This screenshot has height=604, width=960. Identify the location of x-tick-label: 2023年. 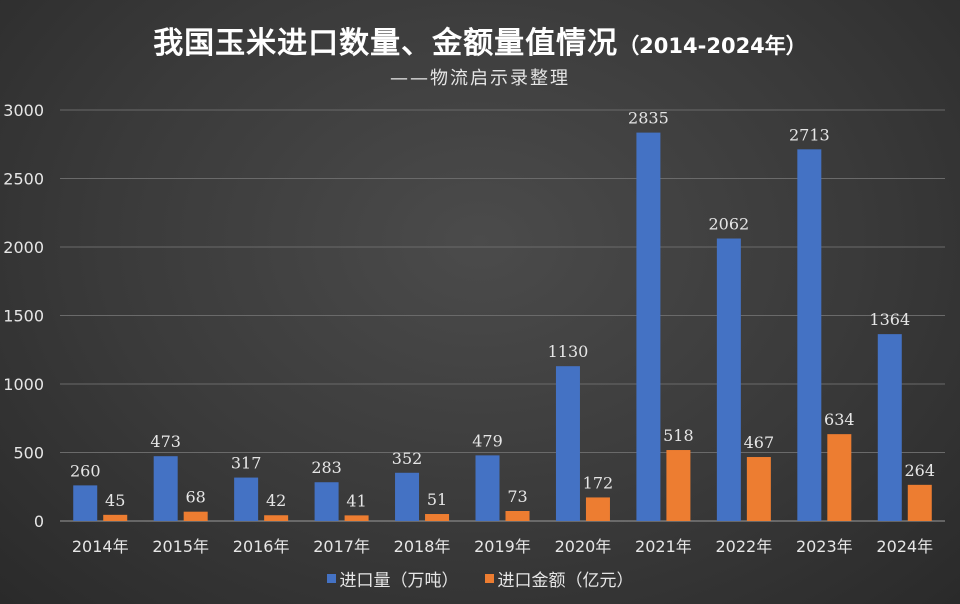
(824, 546).